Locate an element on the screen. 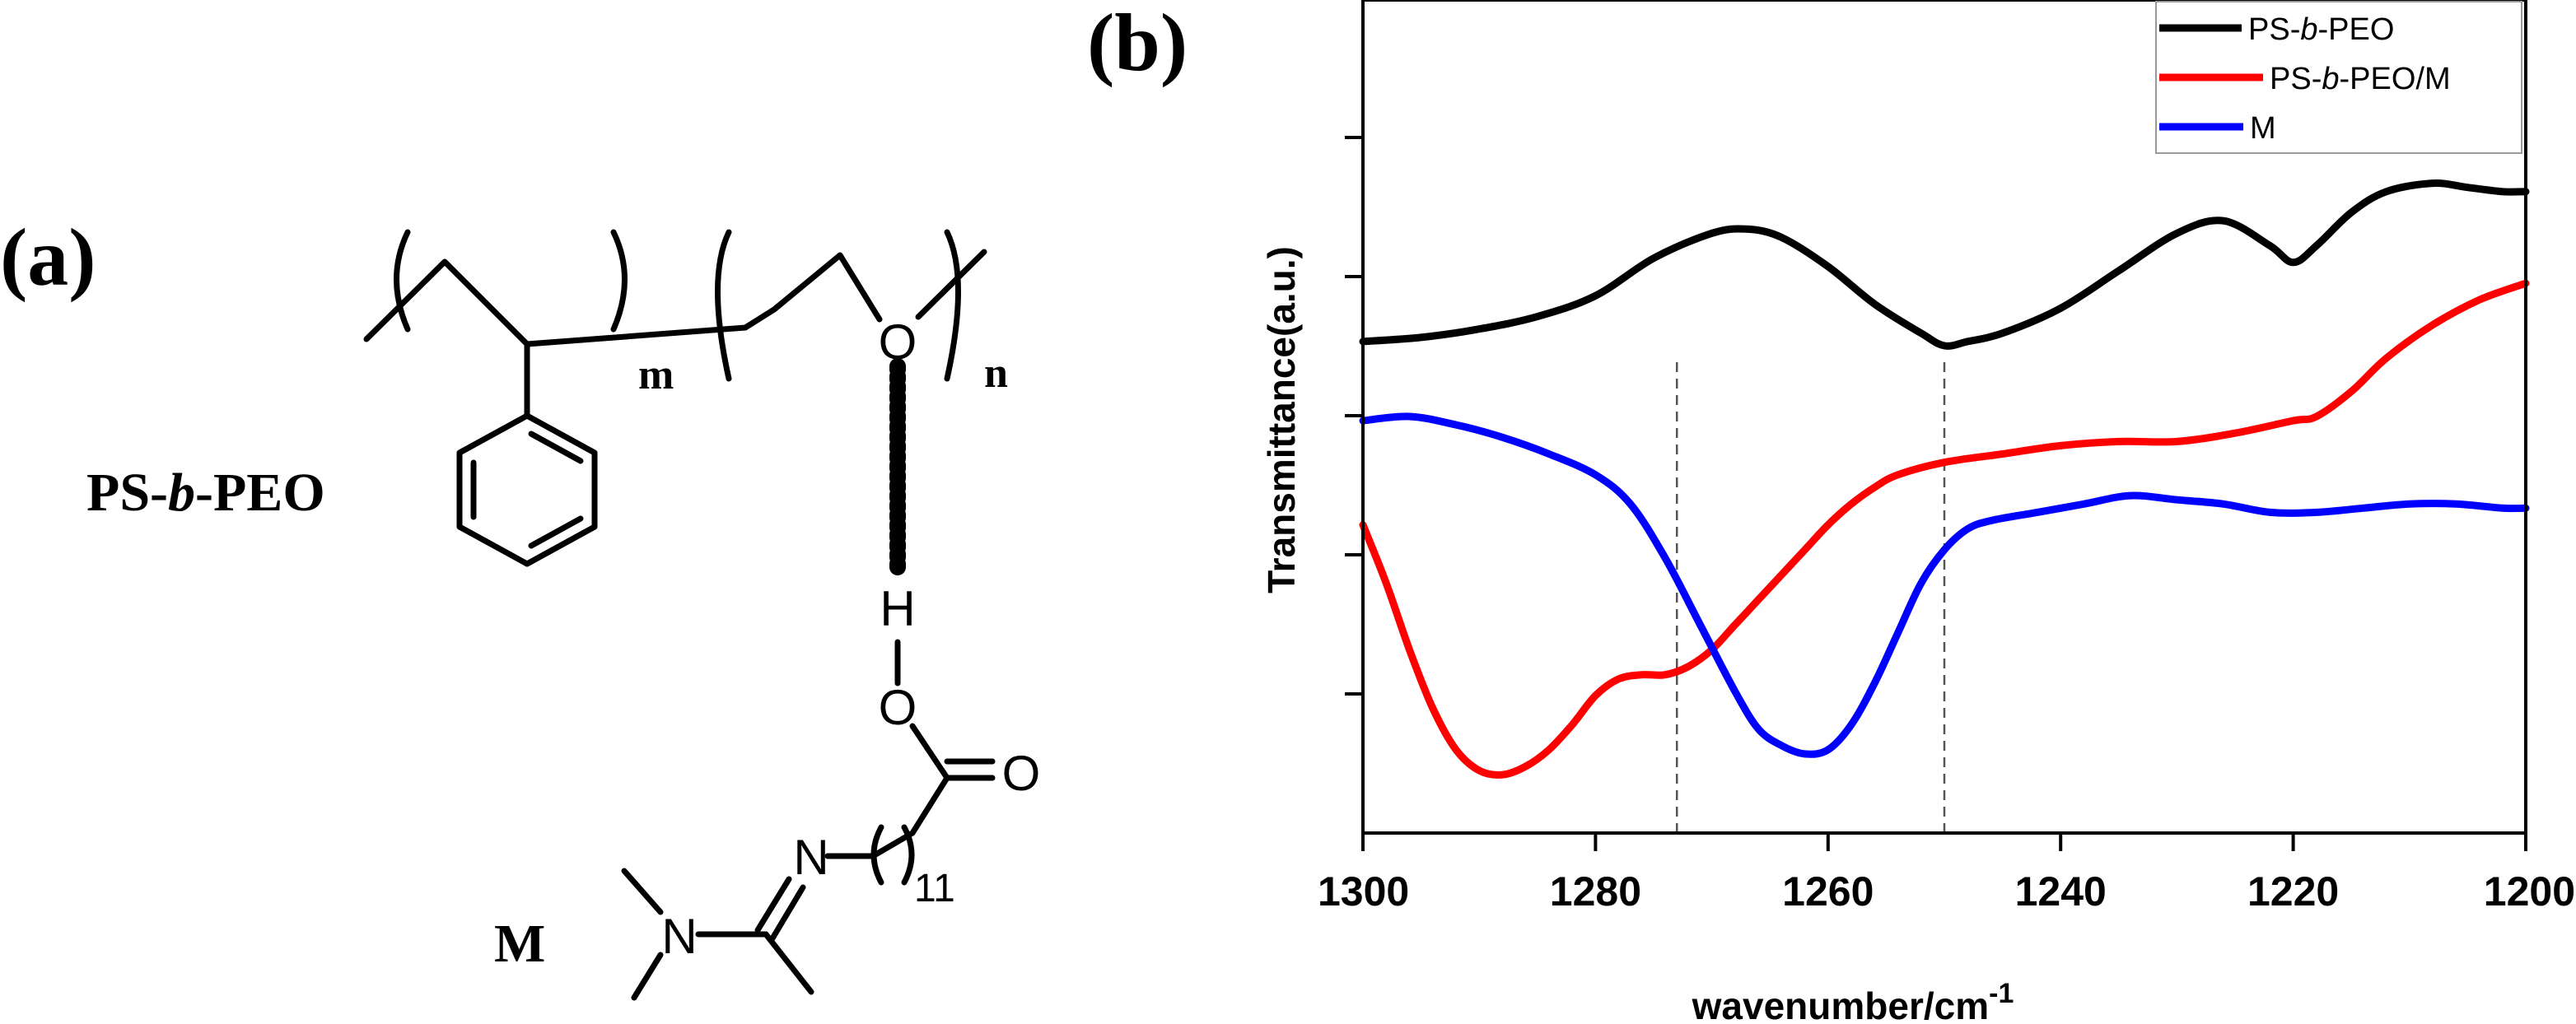 This screenshot has width=2576, height=1024. x-ticks: 1300 1280 1260 1240 1220 1200 is located at coordinates (1946, 874).